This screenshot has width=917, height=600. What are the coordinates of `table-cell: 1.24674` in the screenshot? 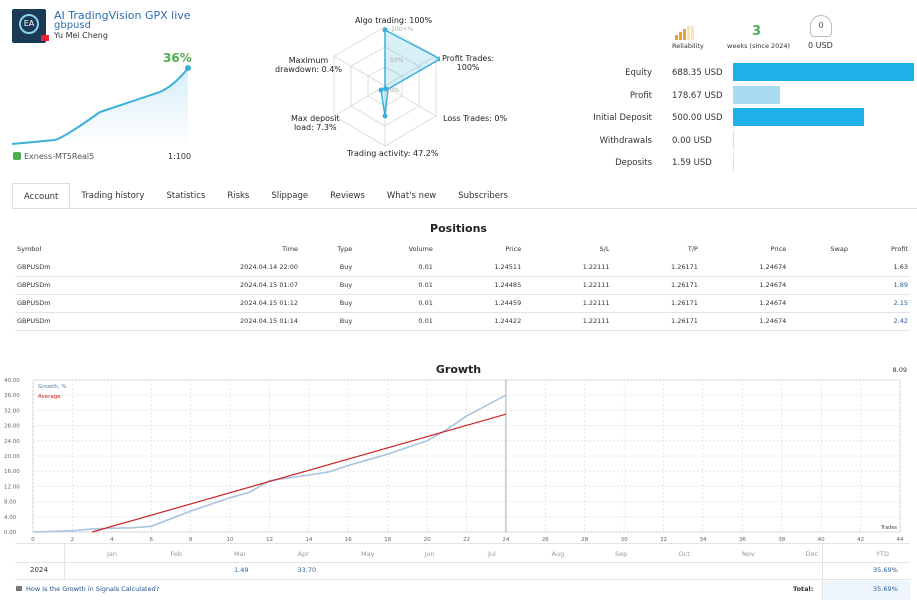 It's located at (773, 303).